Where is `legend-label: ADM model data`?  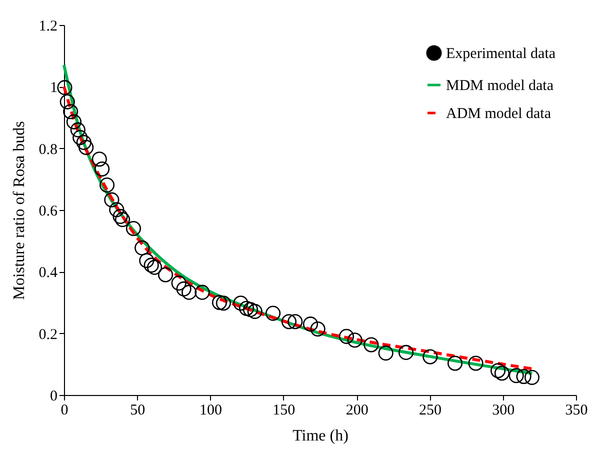 legend-label: ADM model data is located at coordinates (499, 114).